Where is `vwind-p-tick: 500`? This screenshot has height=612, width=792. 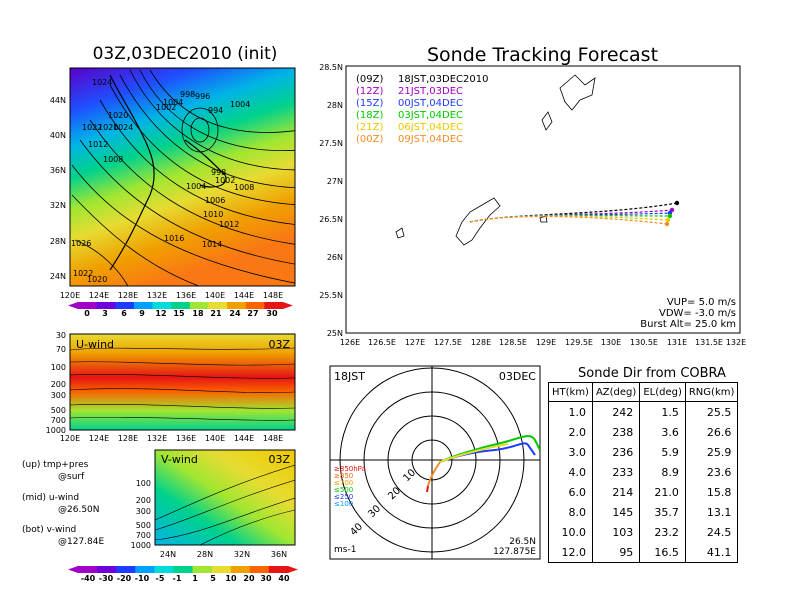 vwind-p-tick: 500 is located at coordinates (143, 525).